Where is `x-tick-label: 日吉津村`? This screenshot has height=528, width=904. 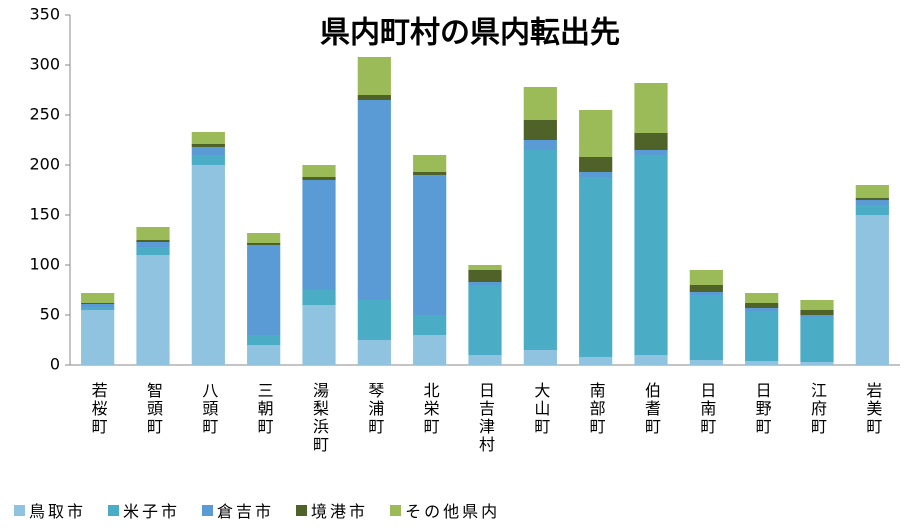
x-tick-label: 日吉津村 is located at coordinates (485, 418).